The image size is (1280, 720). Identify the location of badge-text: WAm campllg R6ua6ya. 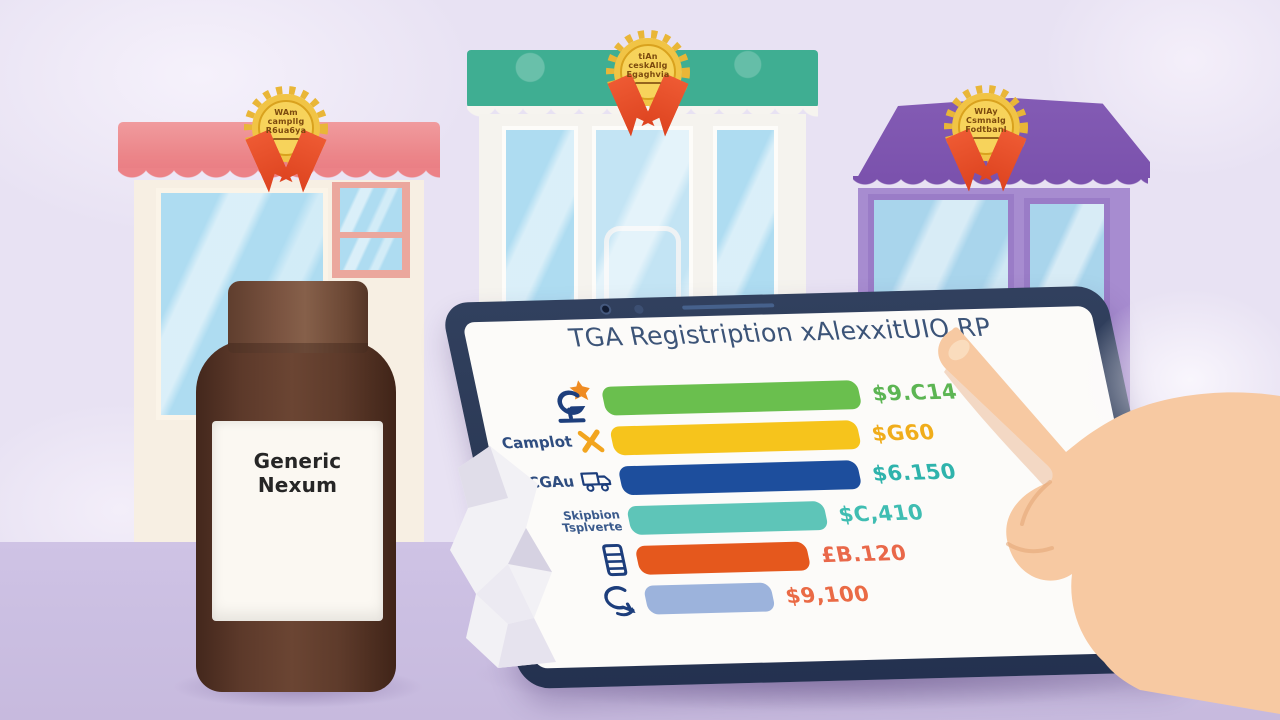
(286, 124).